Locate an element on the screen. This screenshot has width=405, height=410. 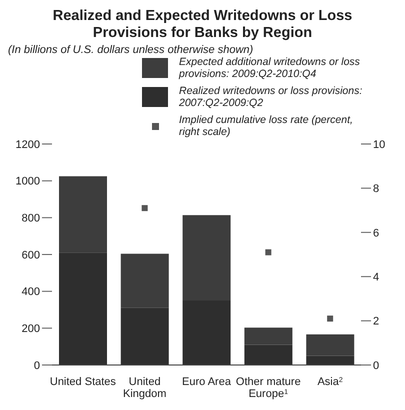
y2-tick-label: 0 is located at coordinates (376, 366).